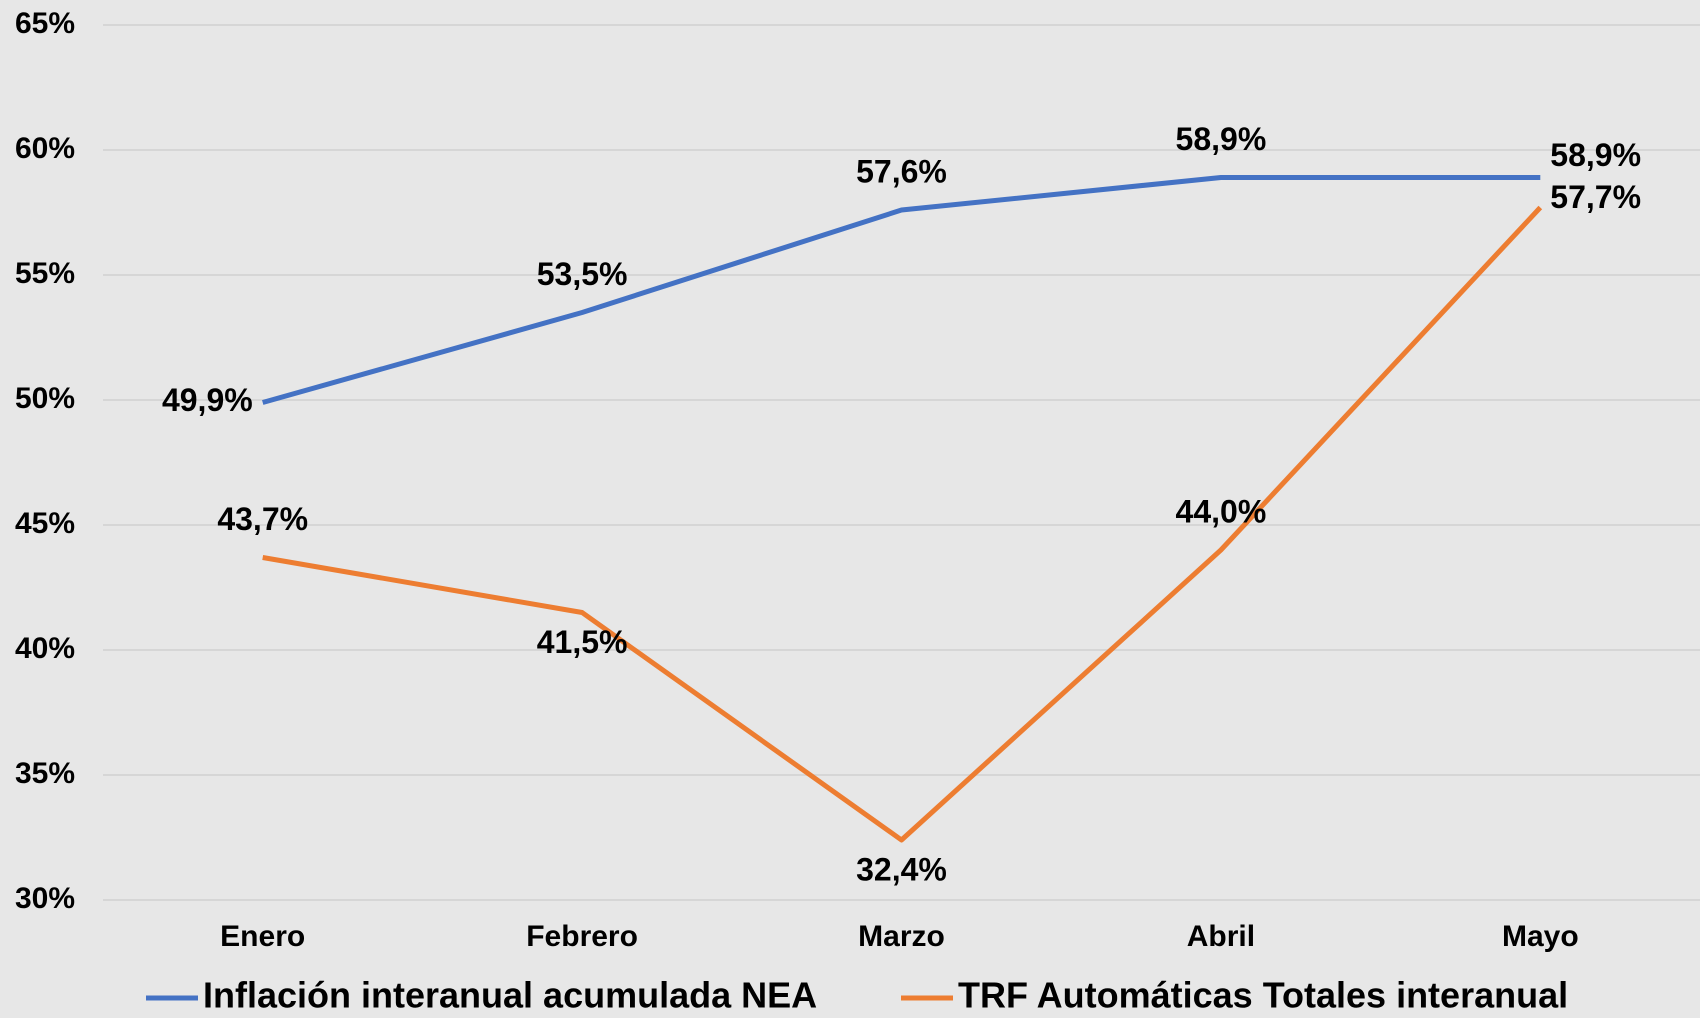  What do you see at coordinates (45, 898) in the screenshot?
I see `y-tick-label: 30%` at bounding box center [45, 898].